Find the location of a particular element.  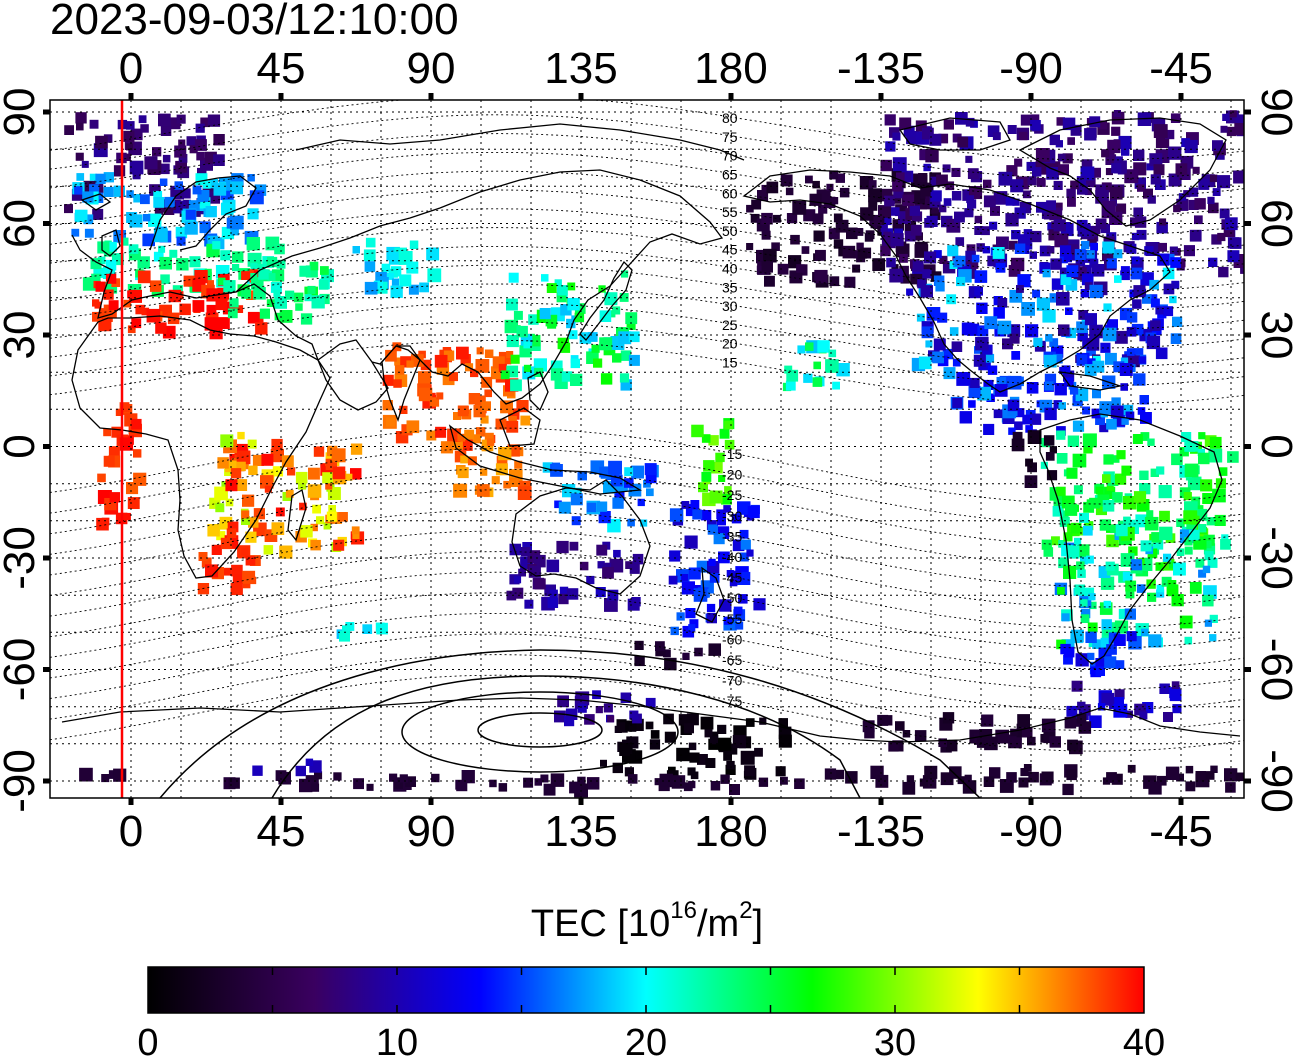

mag-lat-label: -75 is located at coordinates (732, 701).